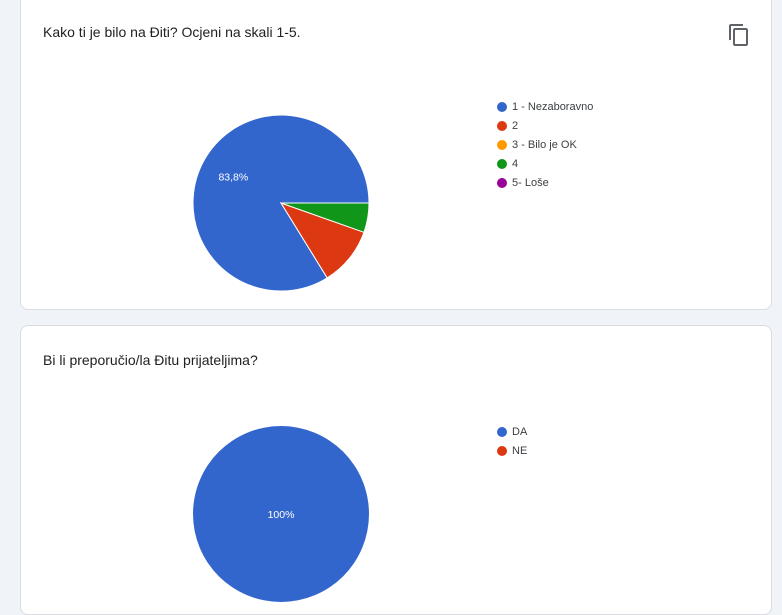 Image resolution: width=782 pixels, height=615 pixels. I want to click on legend-item: 4, so click(545, 163).